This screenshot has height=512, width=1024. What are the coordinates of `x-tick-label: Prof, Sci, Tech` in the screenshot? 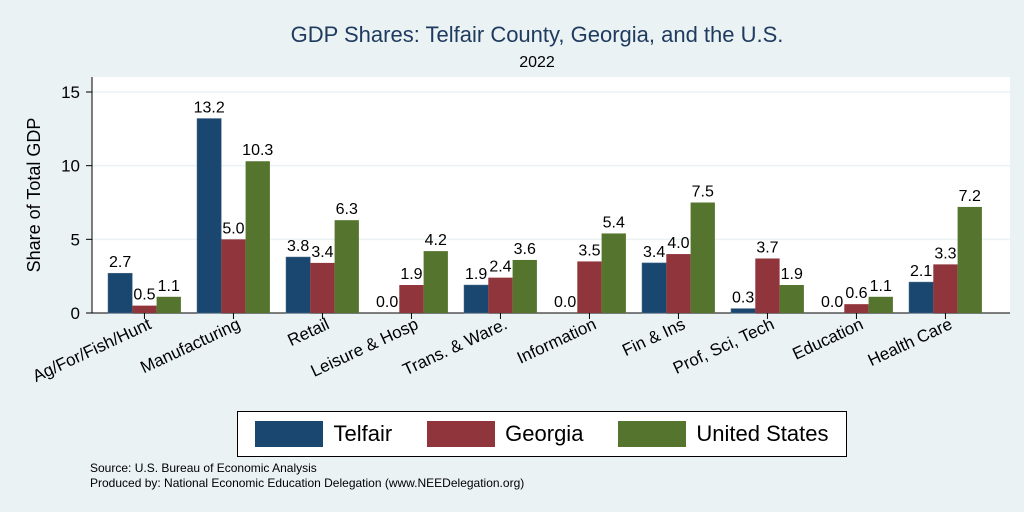 It's located at (723, 345).